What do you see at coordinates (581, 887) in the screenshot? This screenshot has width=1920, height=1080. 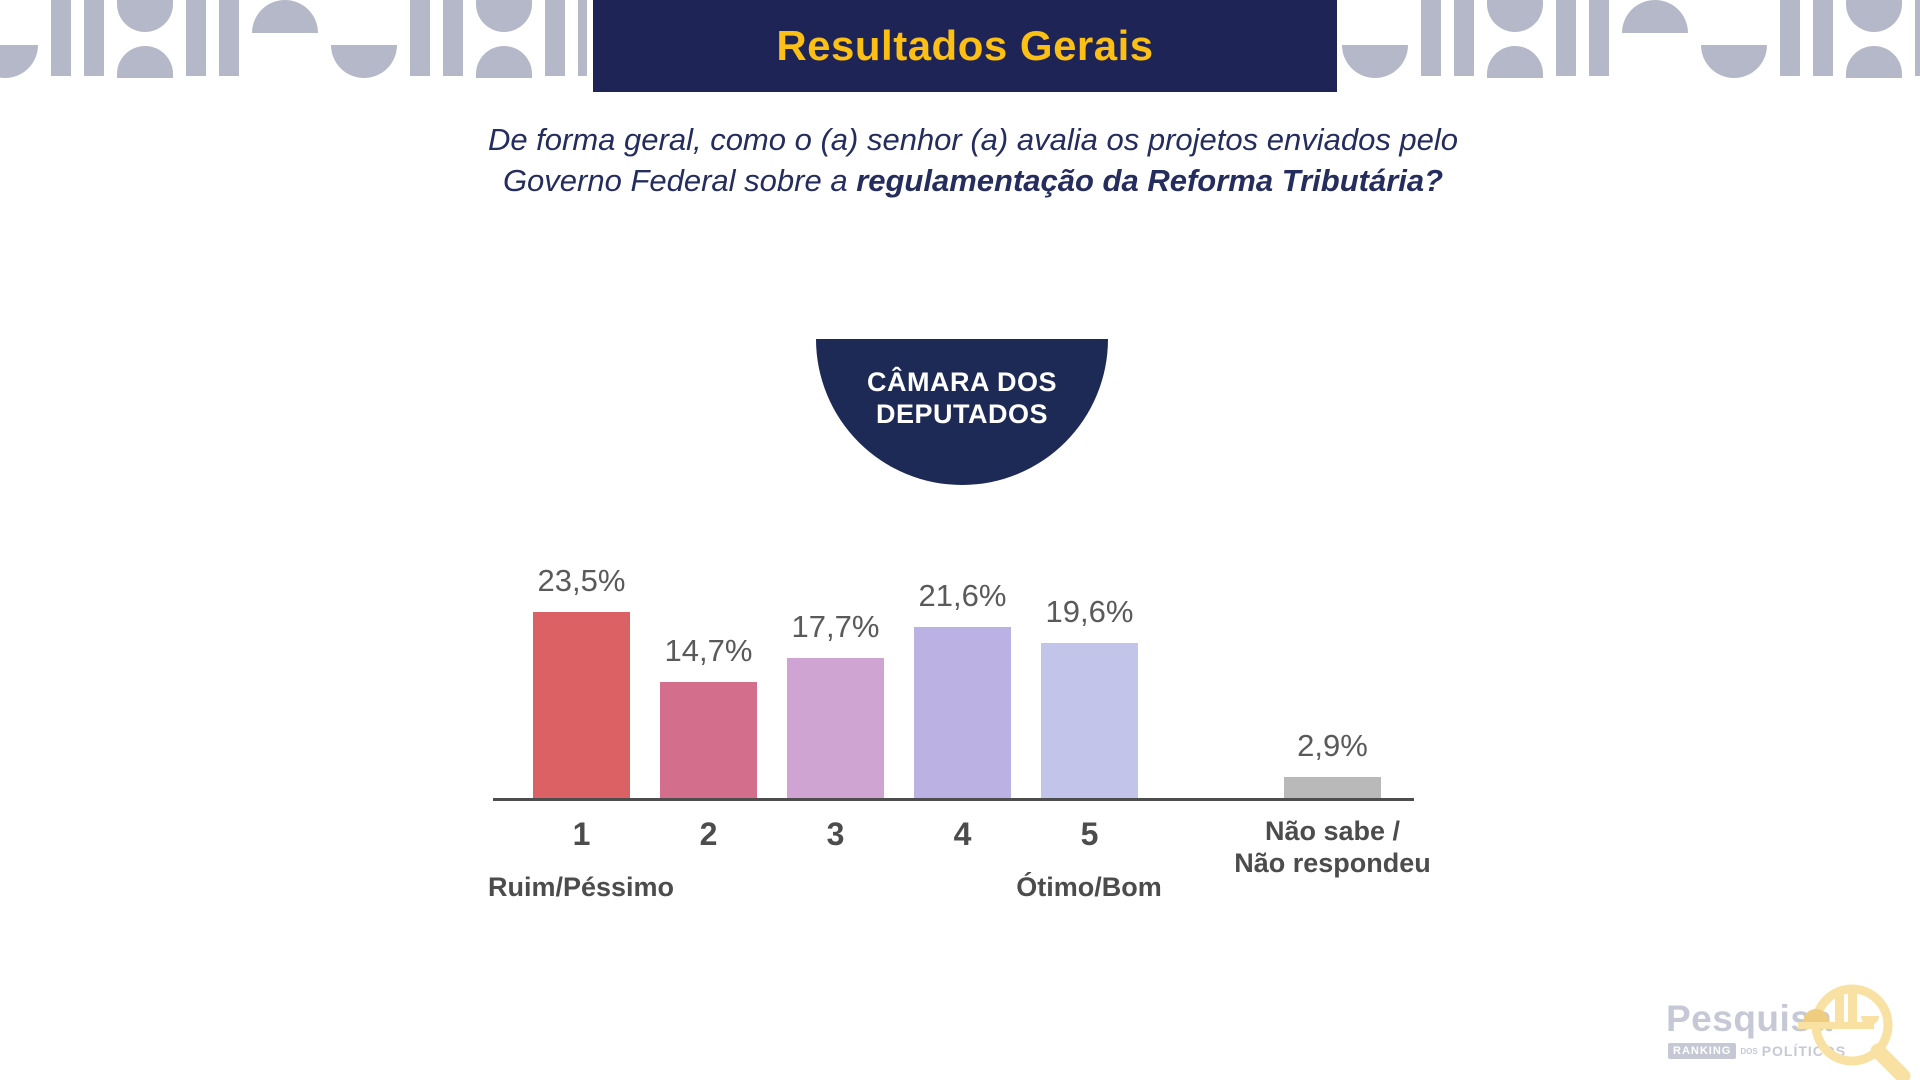 I see `scale-label-low: Ruim/Péssimo` at bounding box center [581, 887].